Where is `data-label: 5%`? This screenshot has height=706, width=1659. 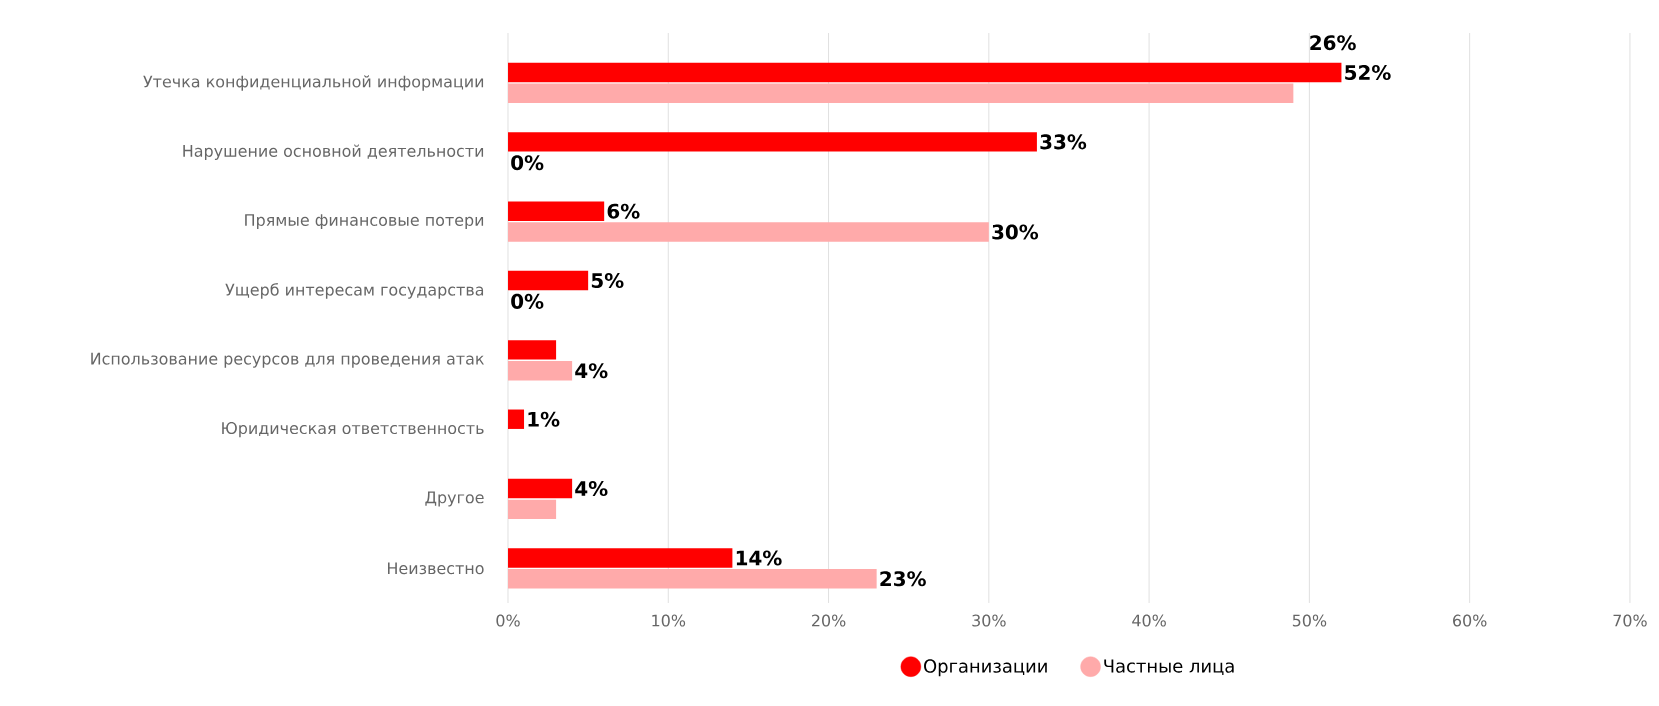 data-label: 5% is located at coordinates (607, 281).